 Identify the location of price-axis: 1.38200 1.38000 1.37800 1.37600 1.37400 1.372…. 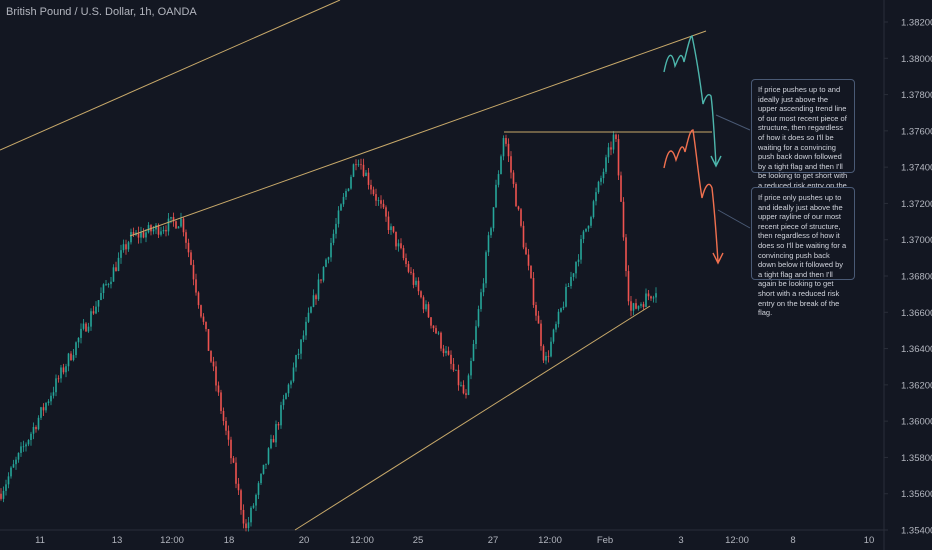
(908, 277).